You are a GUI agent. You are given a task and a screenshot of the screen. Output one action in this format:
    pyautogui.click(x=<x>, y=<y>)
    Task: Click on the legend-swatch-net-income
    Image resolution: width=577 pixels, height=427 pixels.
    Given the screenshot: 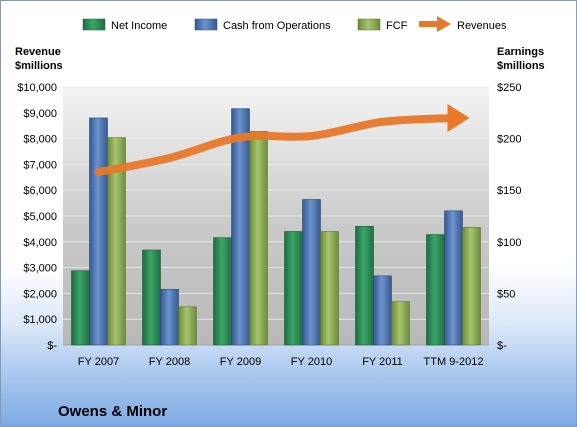 What is the action you would take?
    pyautogui.click(x=94, y=24)
    